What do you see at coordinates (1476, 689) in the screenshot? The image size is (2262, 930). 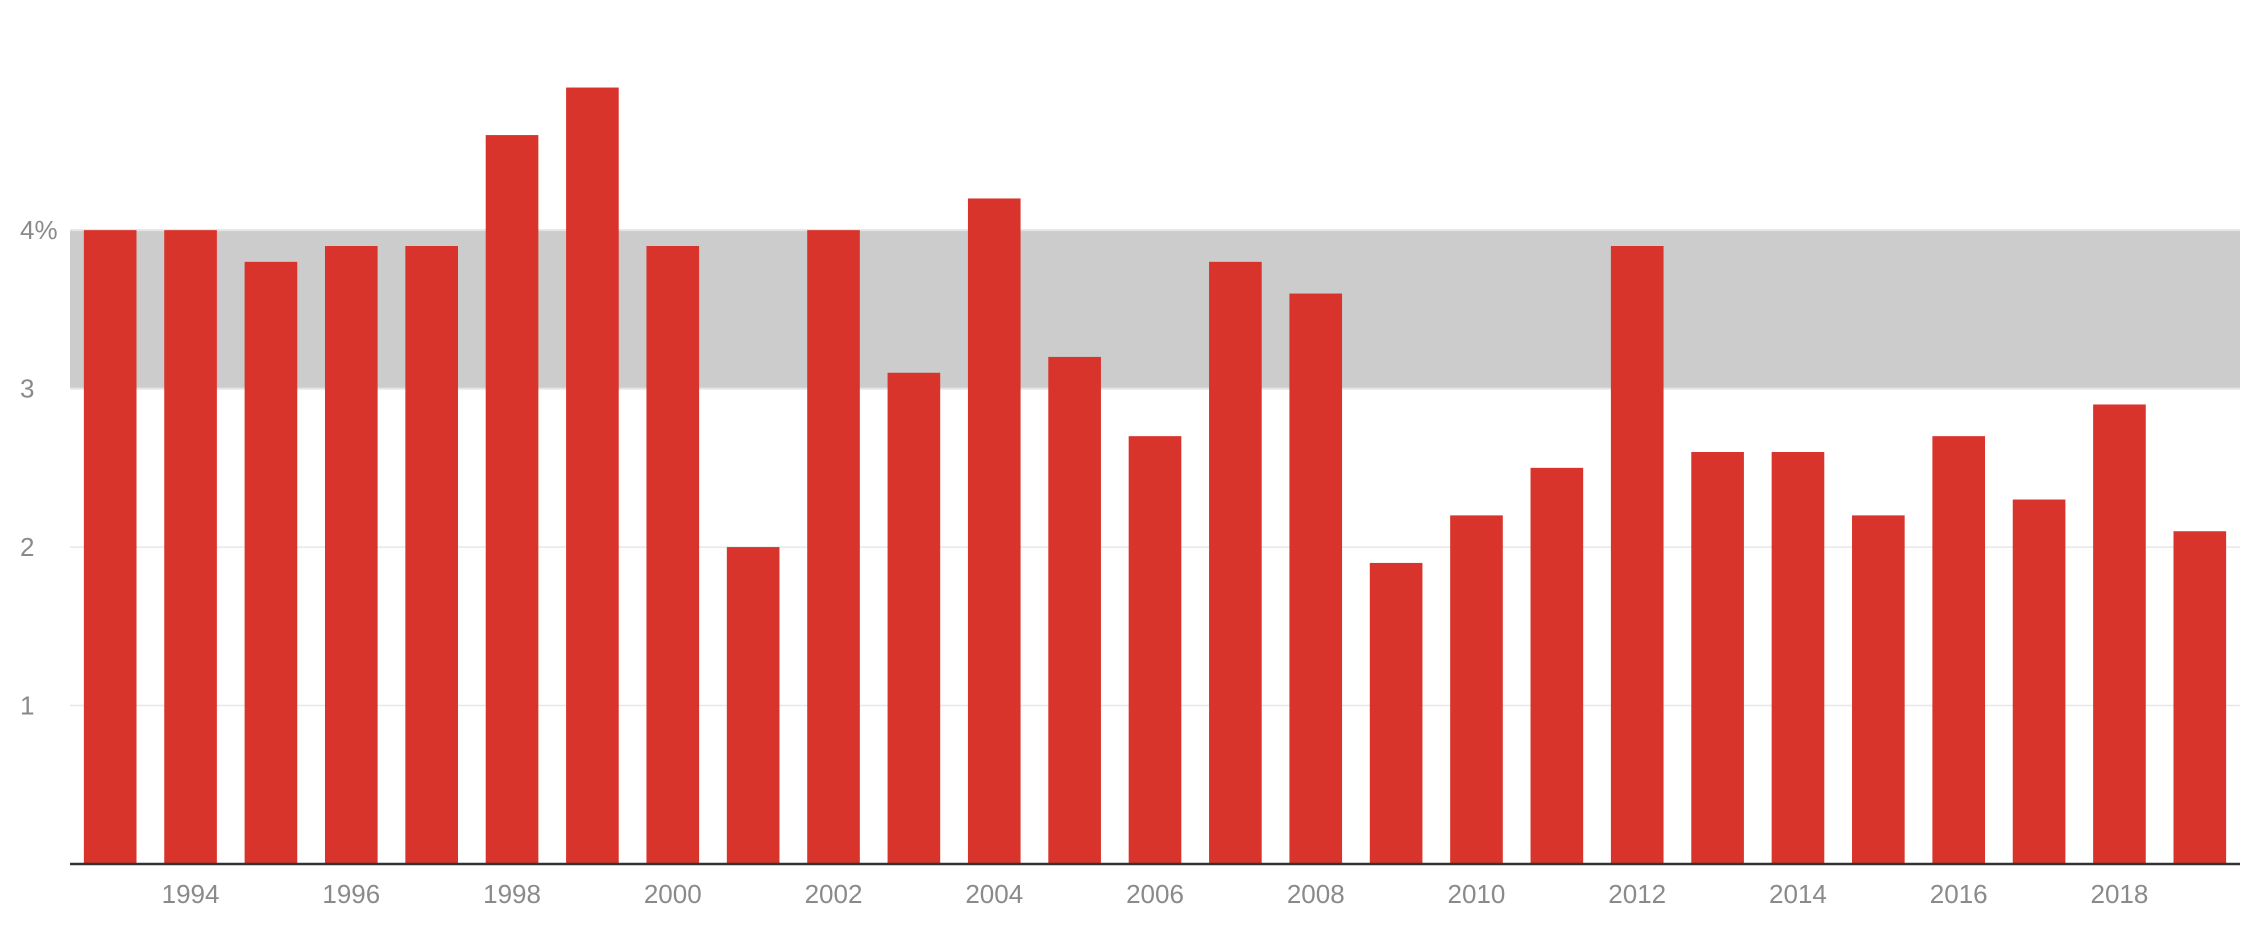 I see `bar-2010` at bounding box center [1476, 689].